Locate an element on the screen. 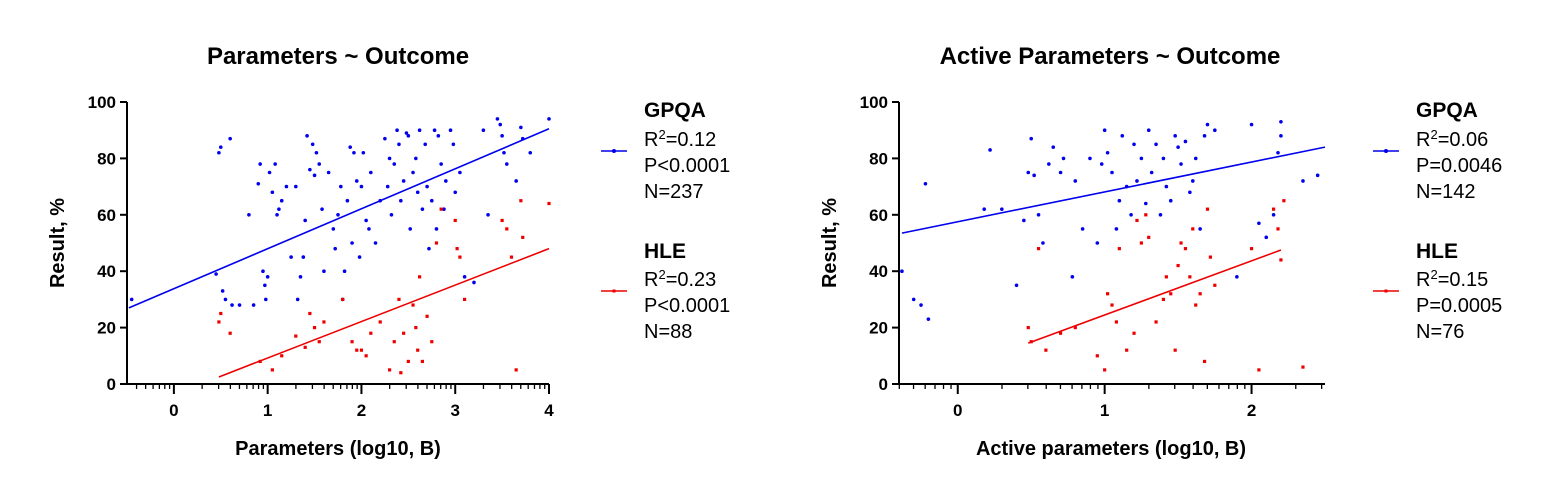  chart-left-hle-fit-line is located at coordinates (384, 312).